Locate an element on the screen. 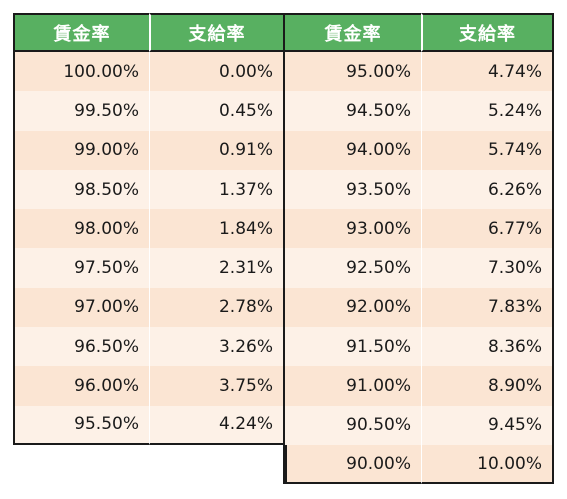 This screenshot has height=499, width=567. wage-rate-cell-left is located at coordinates (81, 464).